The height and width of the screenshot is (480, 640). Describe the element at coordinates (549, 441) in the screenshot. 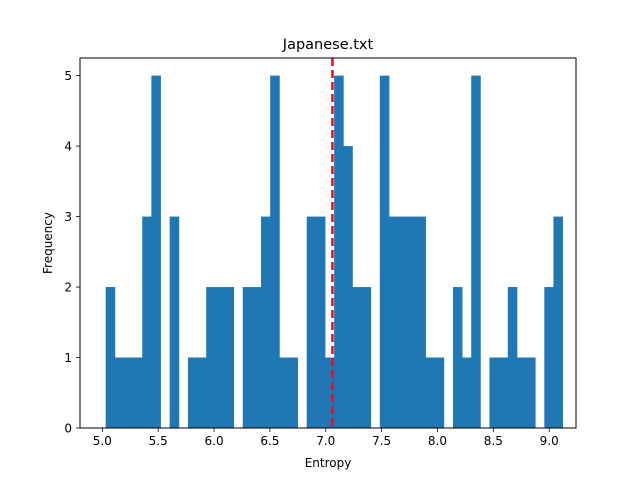

I see `x-tick-label: 9.0` at that location.